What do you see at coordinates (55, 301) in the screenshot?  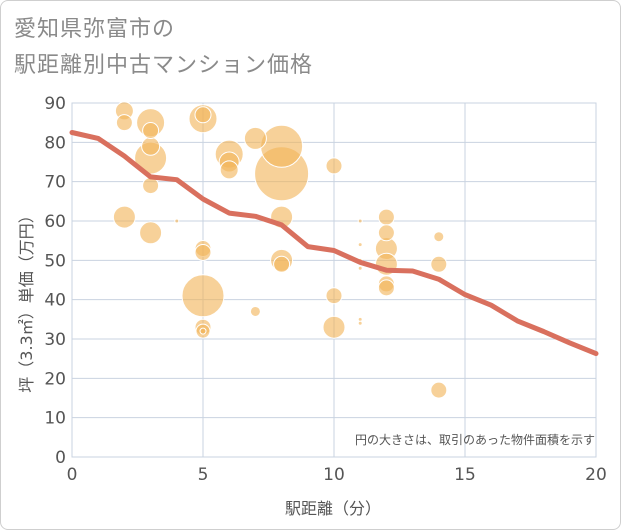 I see `y-tick-label: 40` at bounding box center [55, 301].